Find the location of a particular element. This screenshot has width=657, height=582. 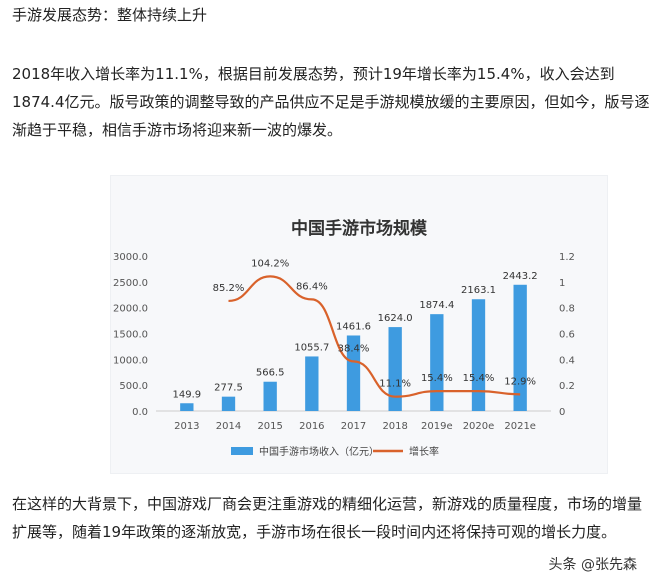

x-tick-label: 2017 is located at coordinates (353, 426).